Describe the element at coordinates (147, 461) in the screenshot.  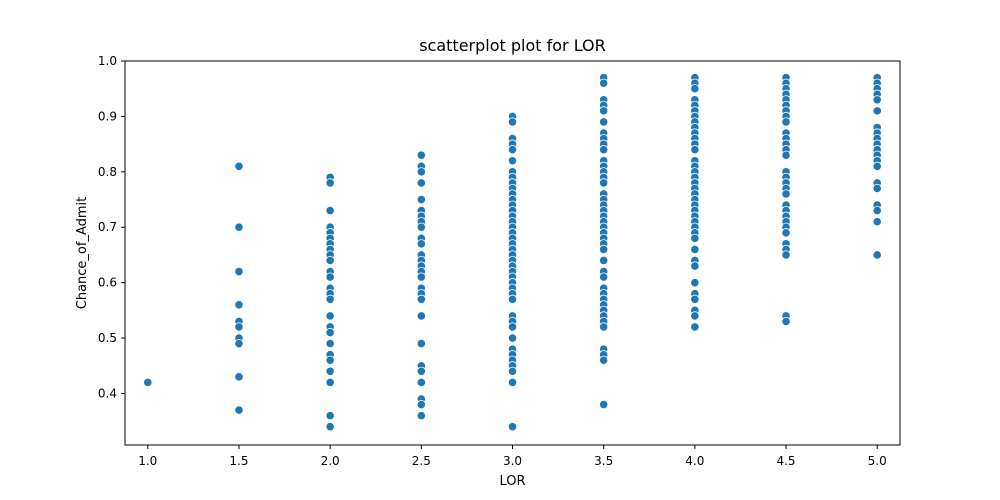
I see `x-tick-label: 1.0` at that location.